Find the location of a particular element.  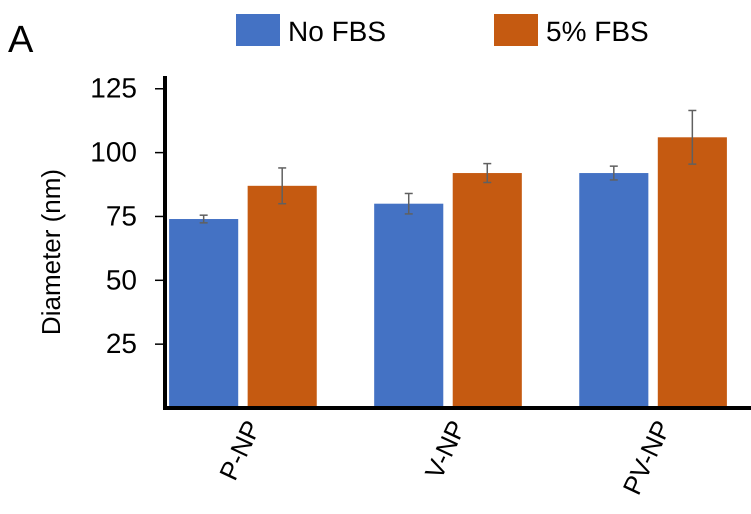

y-tick-label: 100 is located at coordinates (113, 152).